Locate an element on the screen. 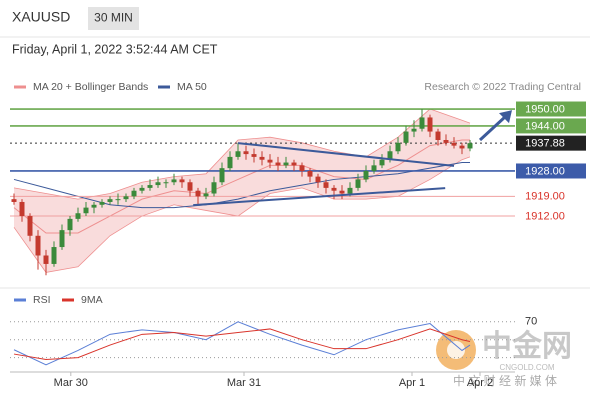 The width and height of the screenshot is (590, 401). timeframe-box is located at coordinates (113, 18).